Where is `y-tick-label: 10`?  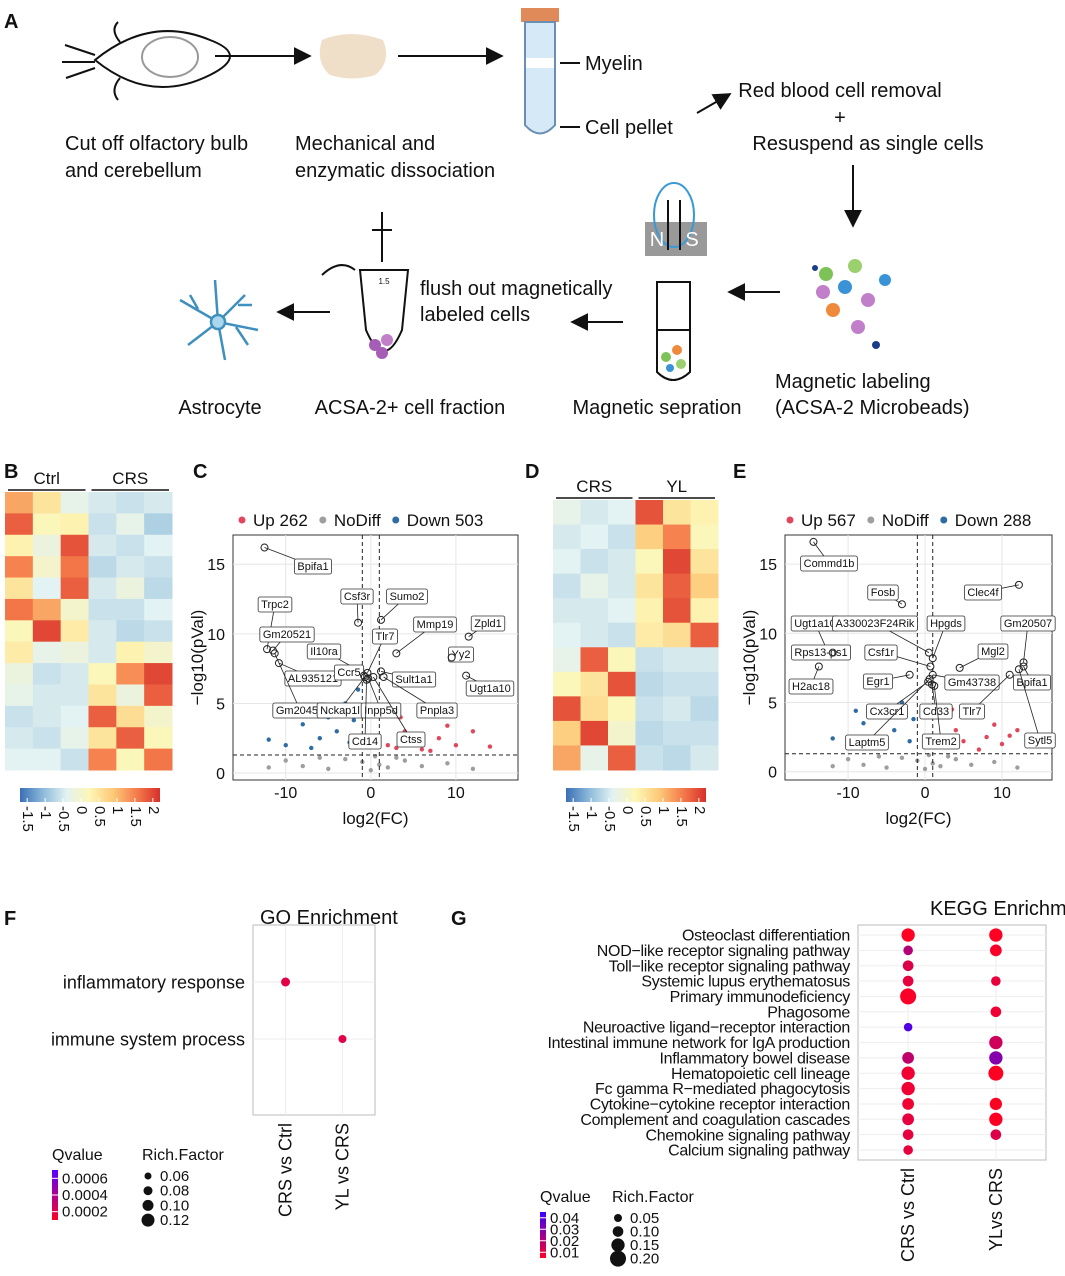
y-tick-label: 10 is located at coordinates (216, 635).